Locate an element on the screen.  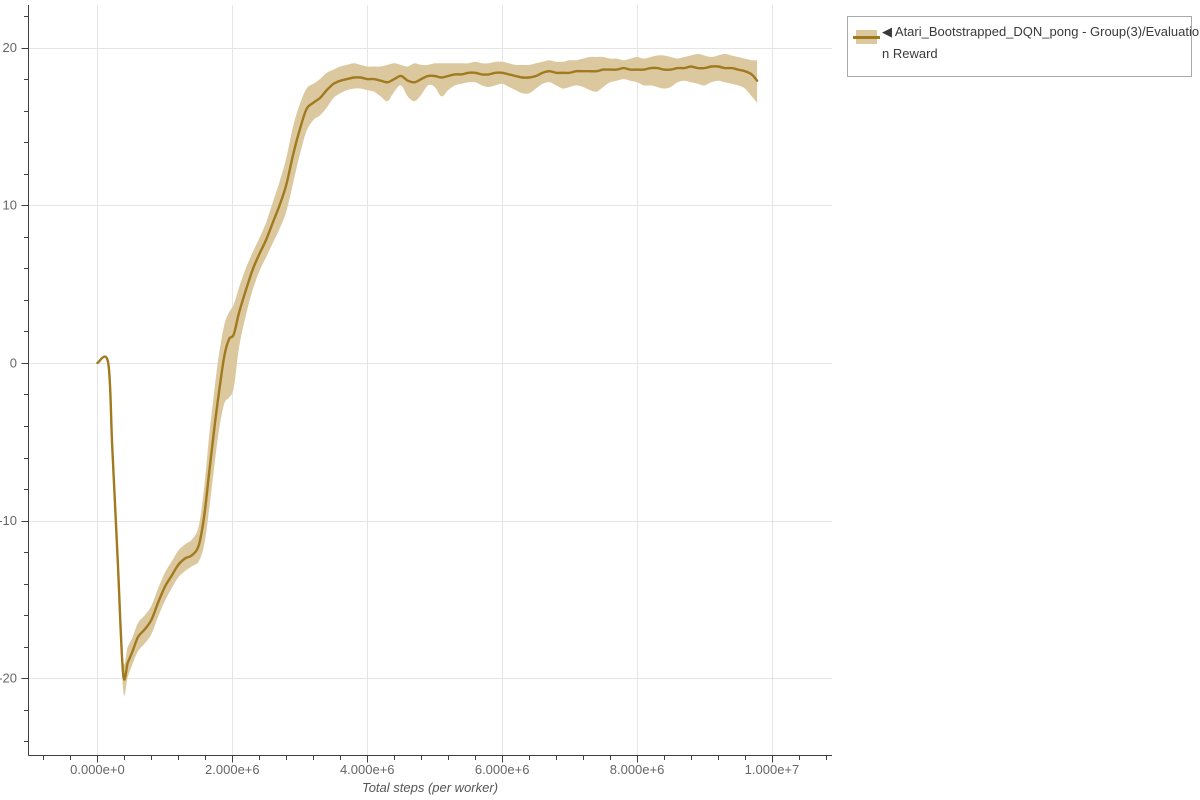
y-tick-label: 20 is located at coordinates (10, 47).